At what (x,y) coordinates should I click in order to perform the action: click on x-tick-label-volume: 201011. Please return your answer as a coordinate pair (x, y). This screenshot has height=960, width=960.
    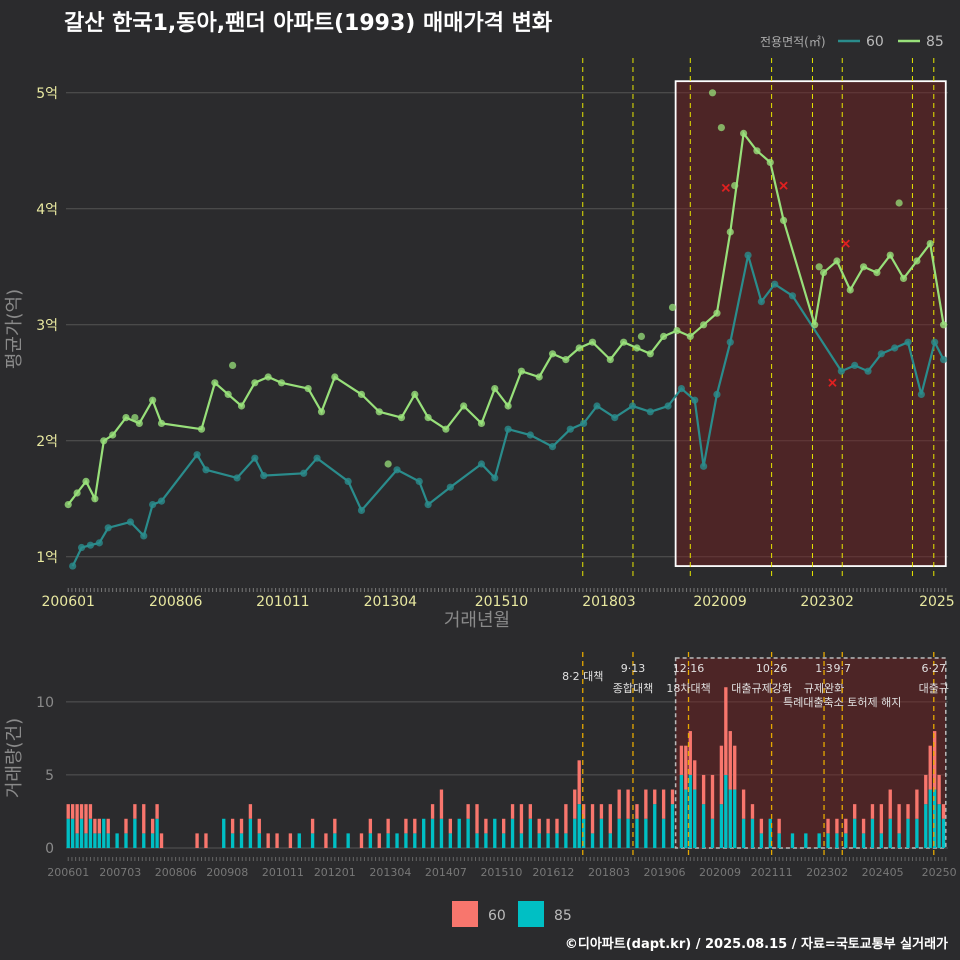
    Looking at the image, I should click on (283, 872).